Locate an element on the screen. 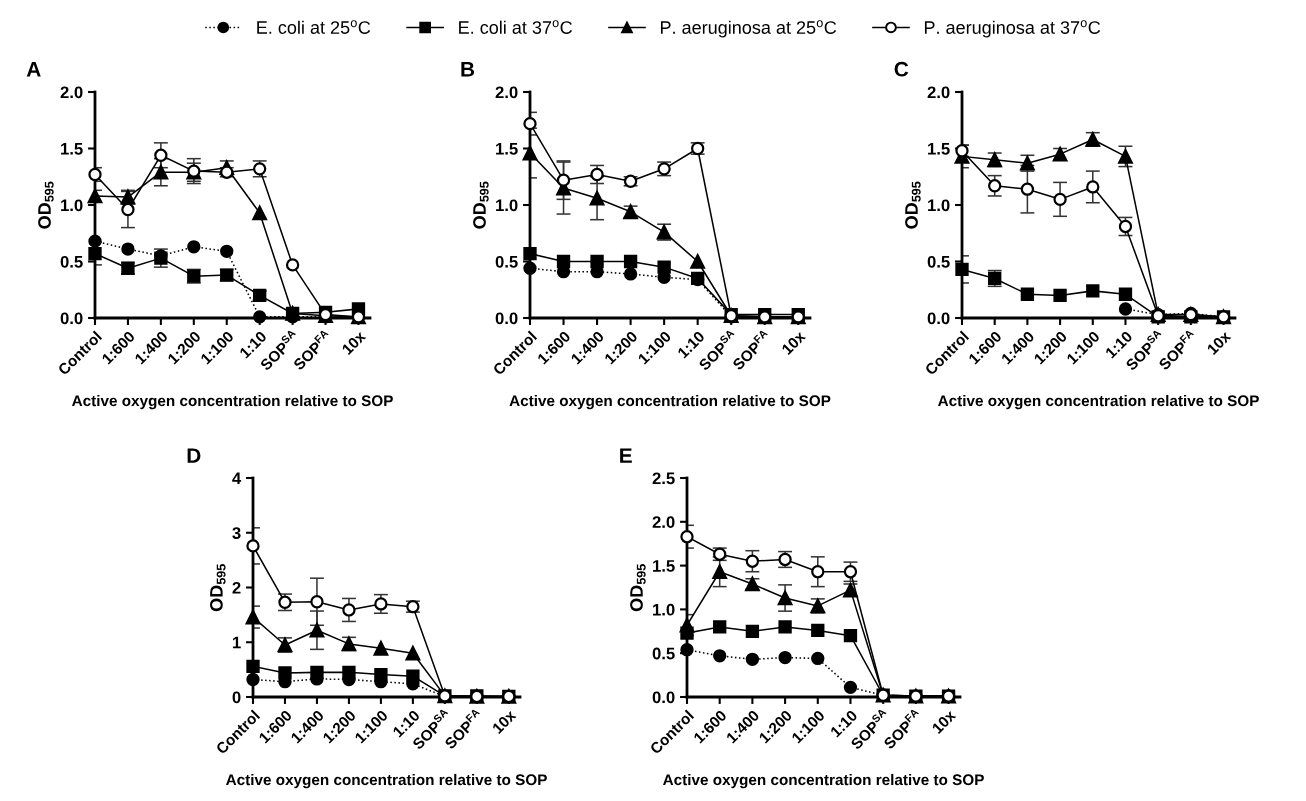 This screenshot has height=801, width=1306. legend-label: P. aeruginosa at 25$^{o}$C is located at coordinates (748, 29).